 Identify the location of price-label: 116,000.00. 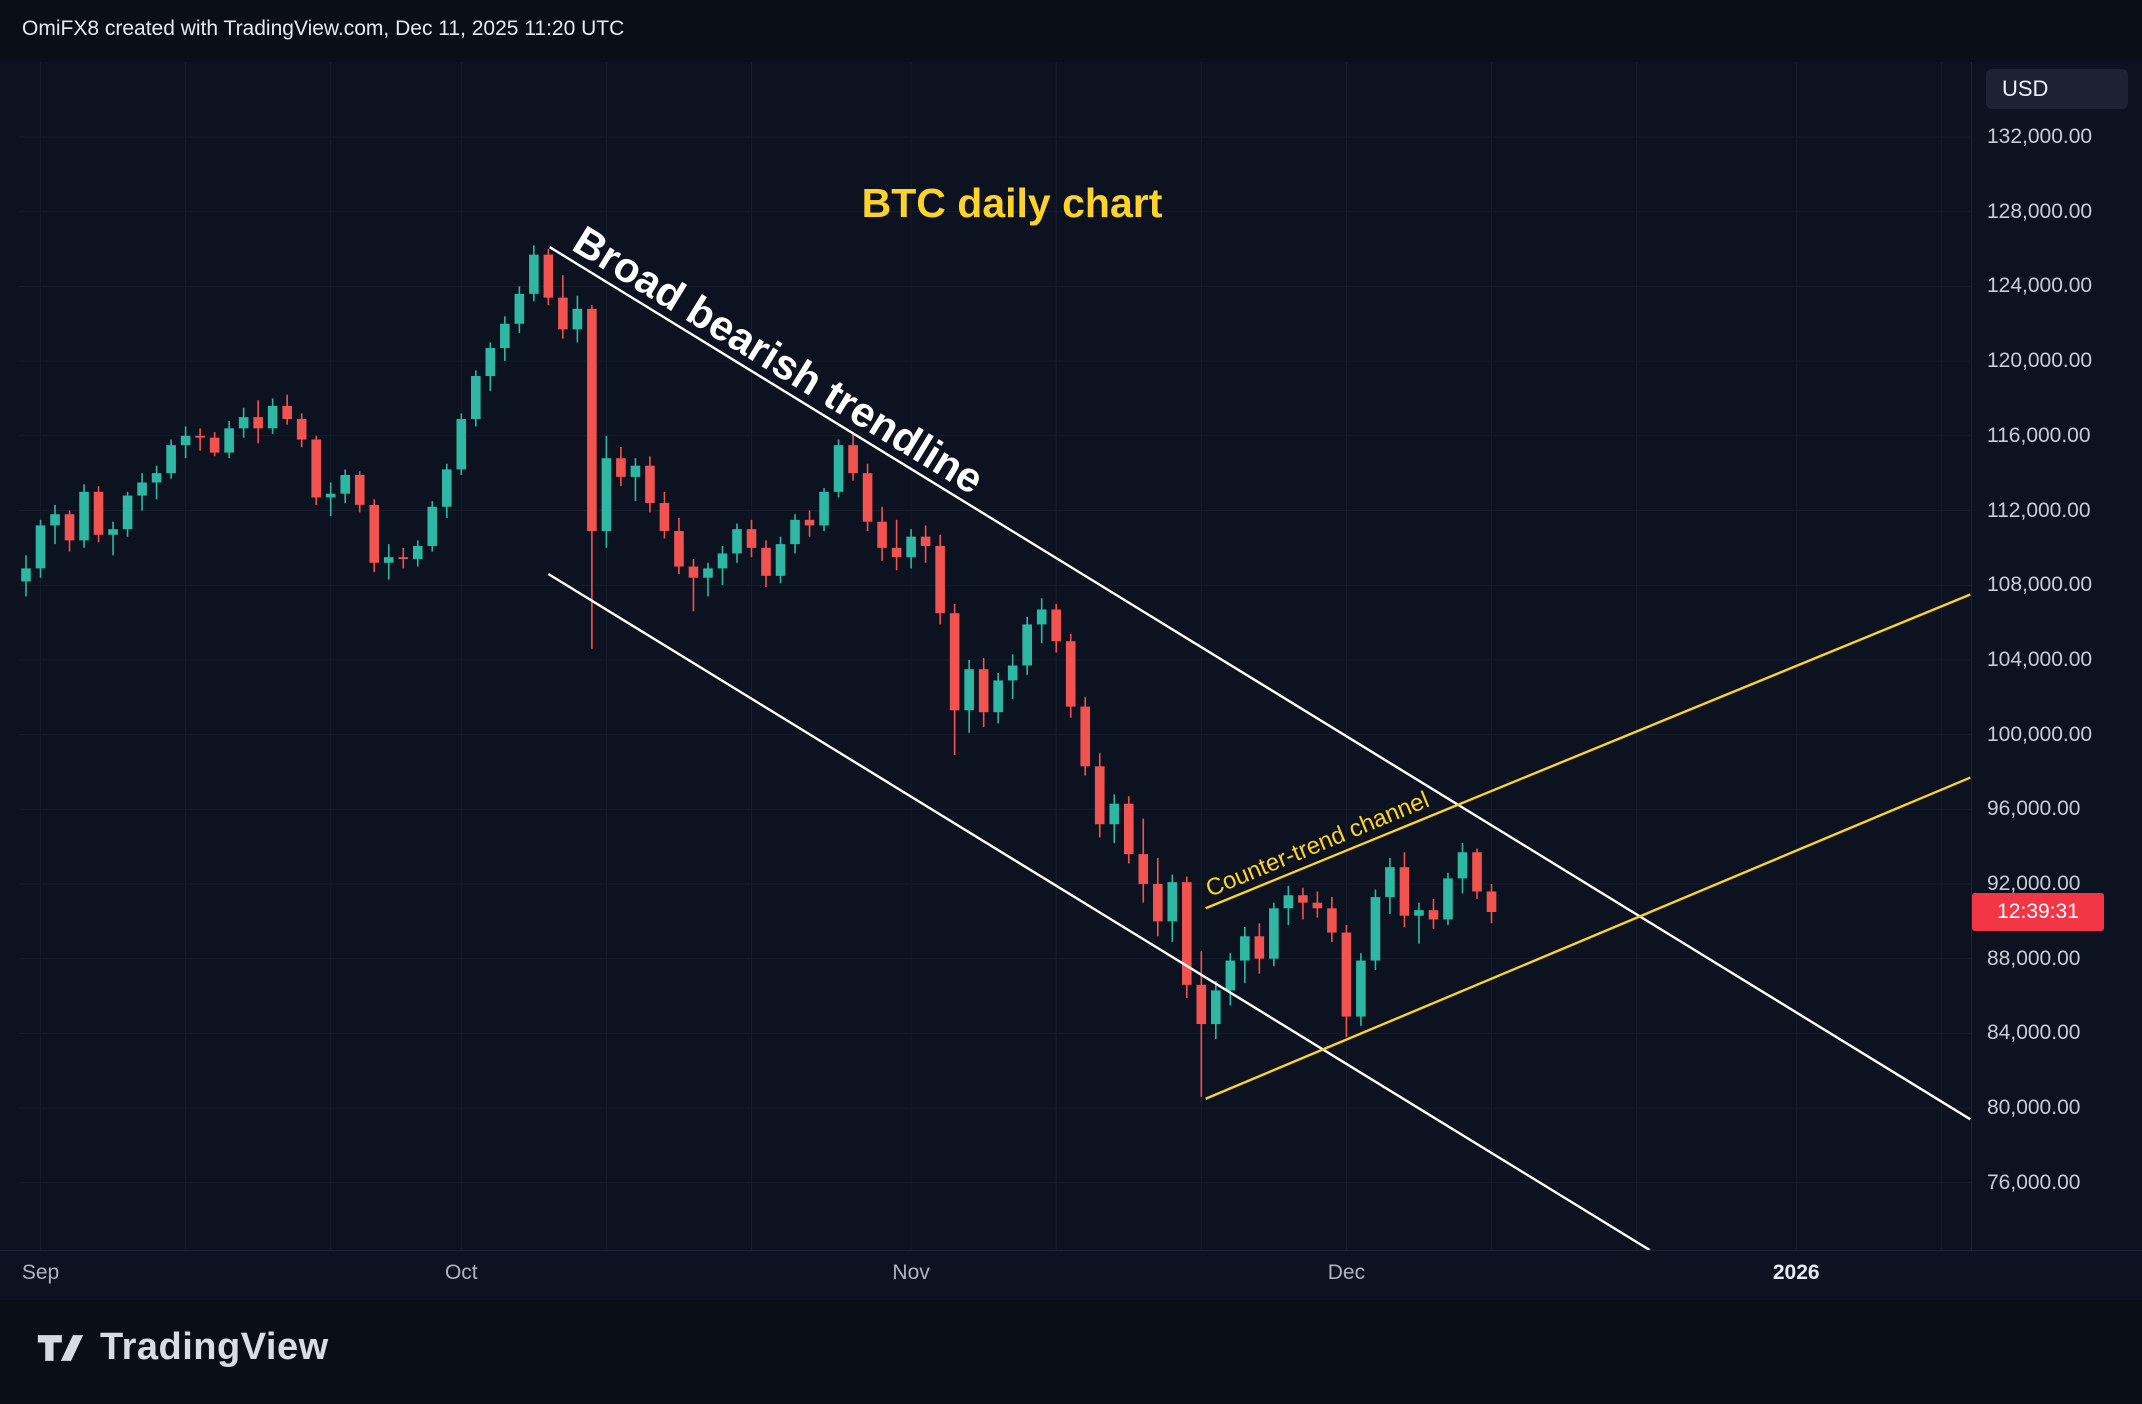
(2039, 435).